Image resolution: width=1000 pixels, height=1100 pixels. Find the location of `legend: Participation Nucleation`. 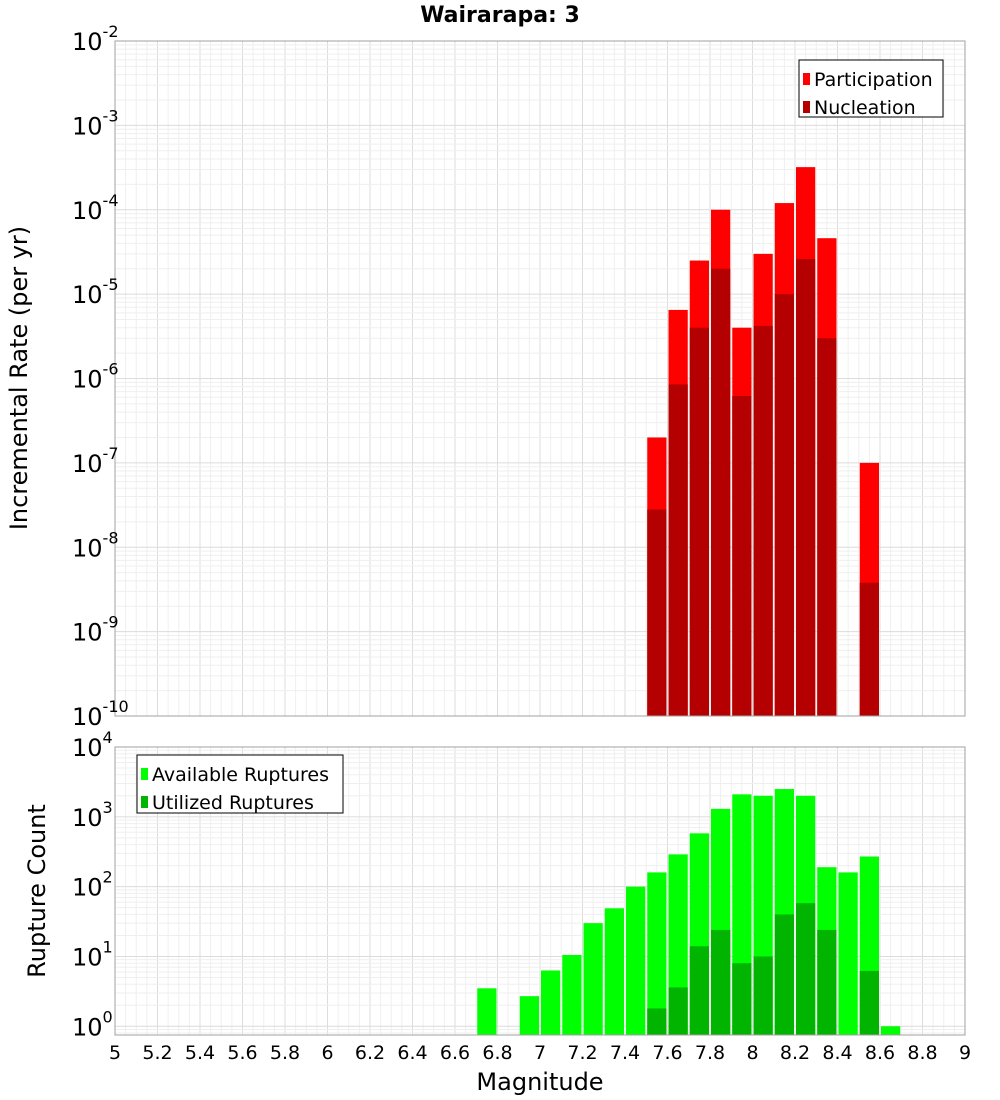

legend: Participation Nucleation is located at coordinates (871, 89).